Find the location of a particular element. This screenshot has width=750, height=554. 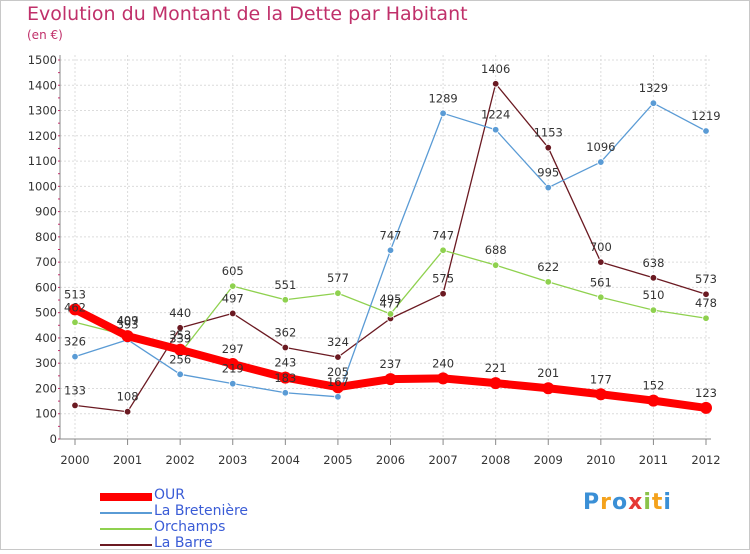

proxiti-logo: Proxiti is located at coordinates (627, 502).